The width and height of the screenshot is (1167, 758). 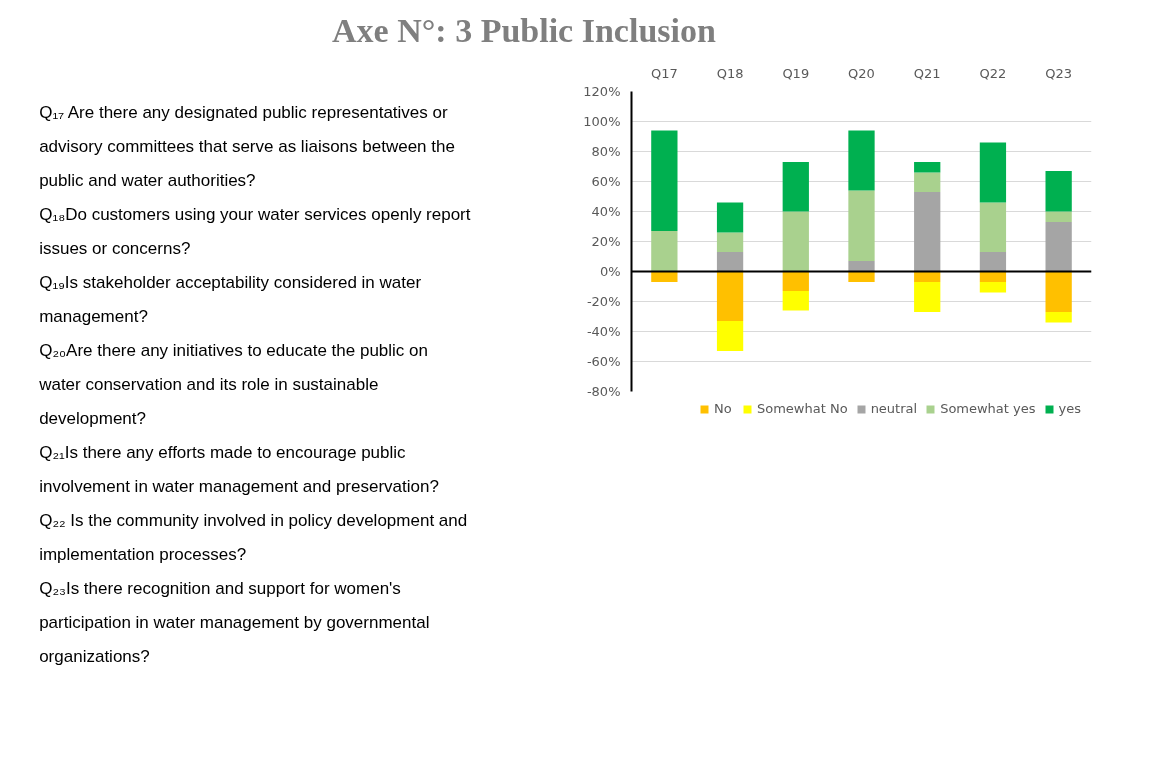 What do you see at coordinates (247, 146) in the screenshot?
I see `text: Q₁₇ Are there any designated public representatives or advisory committees that serve as liaisons between the public and water authorities?` at bounding box center [247, 146].